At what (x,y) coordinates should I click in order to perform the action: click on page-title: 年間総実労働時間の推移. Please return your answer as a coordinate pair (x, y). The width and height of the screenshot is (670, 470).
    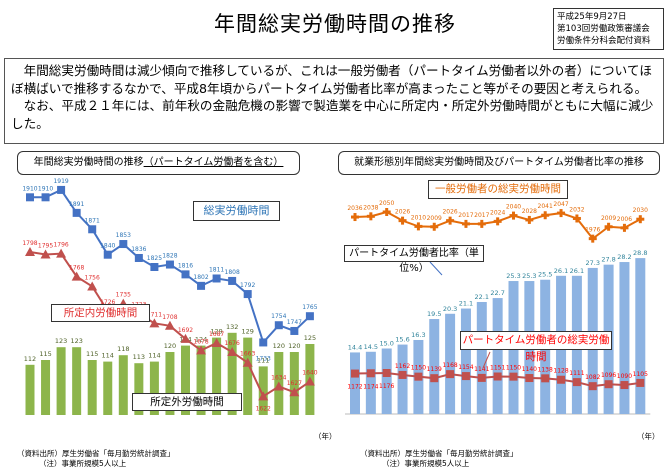
    Looking at the image, I should click on (335, 24).